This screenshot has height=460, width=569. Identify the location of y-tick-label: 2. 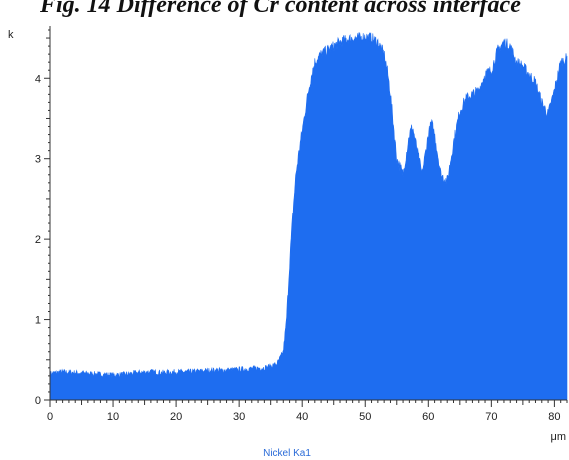
(38, 240).